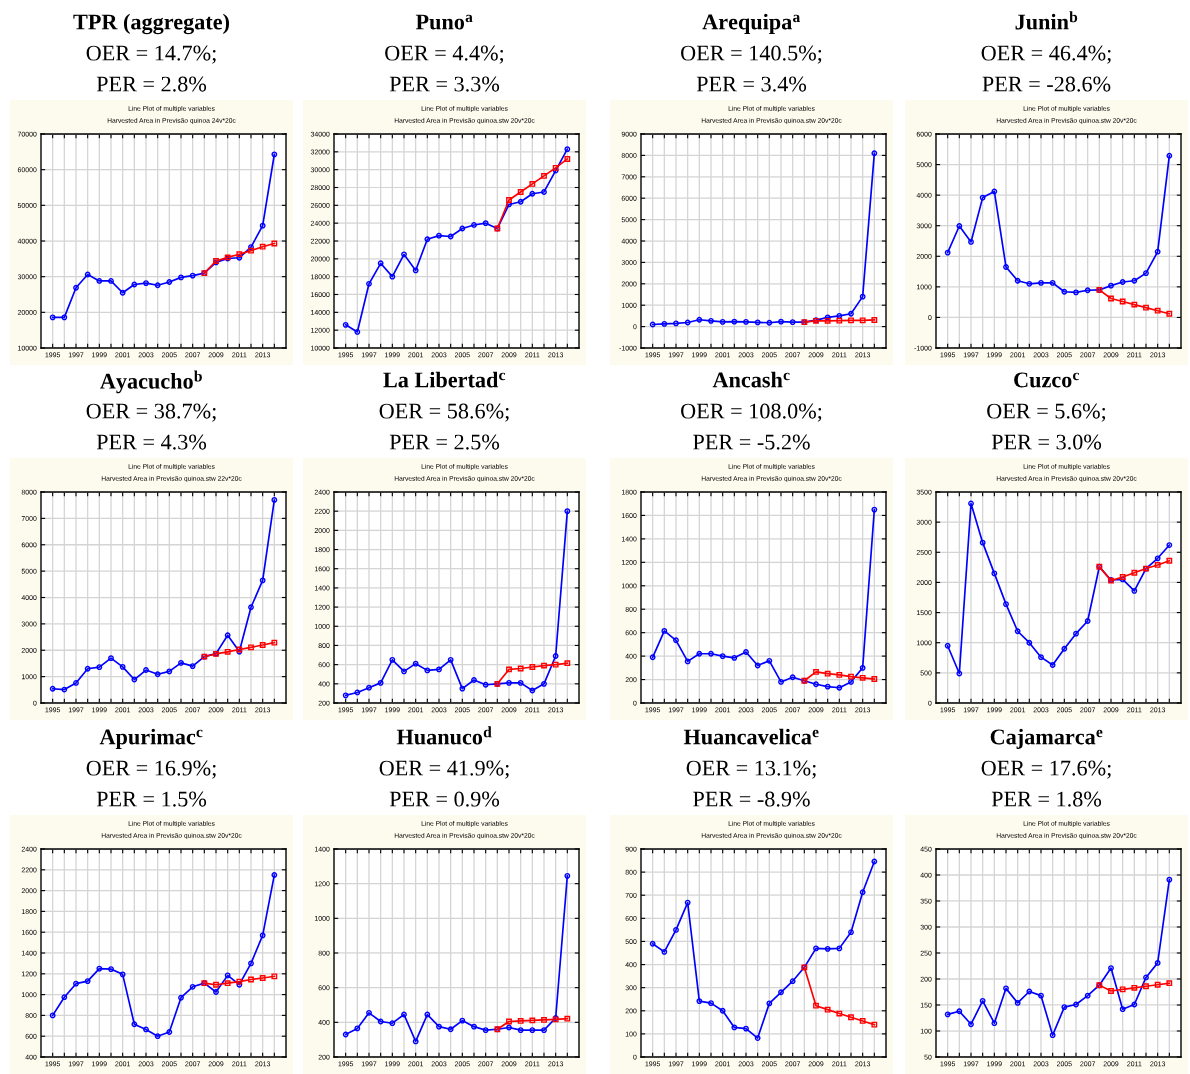  I want to click on chart-title: Puno$^{a}$, so click(444, 22).